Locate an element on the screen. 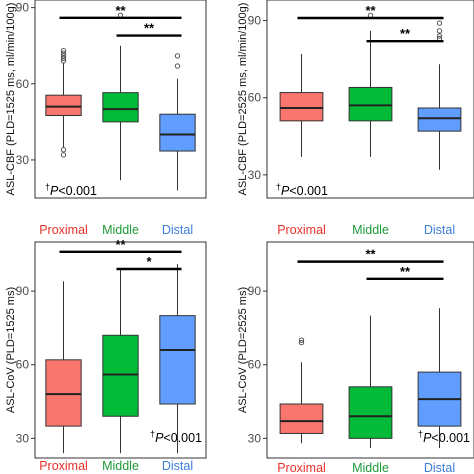  y-axis-title: ASL-CBF (PLD=2525 ms, ml/min/100g) is located at coordinates (243, 99).